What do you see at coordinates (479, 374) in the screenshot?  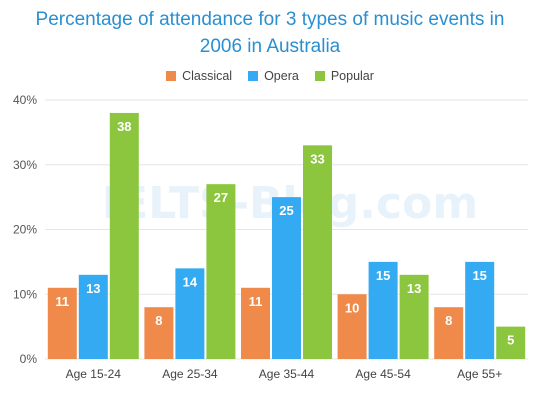 I see `x-tick-label: Age 55+` at bounding box center [479, 374].